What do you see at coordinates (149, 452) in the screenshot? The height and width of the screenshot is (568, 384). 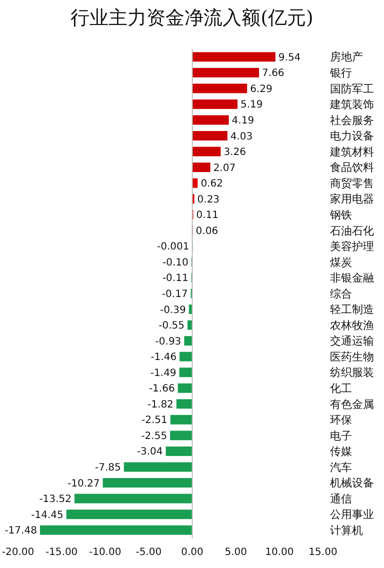 I see `data-label: -3.04` at bounding box center [149, 452].